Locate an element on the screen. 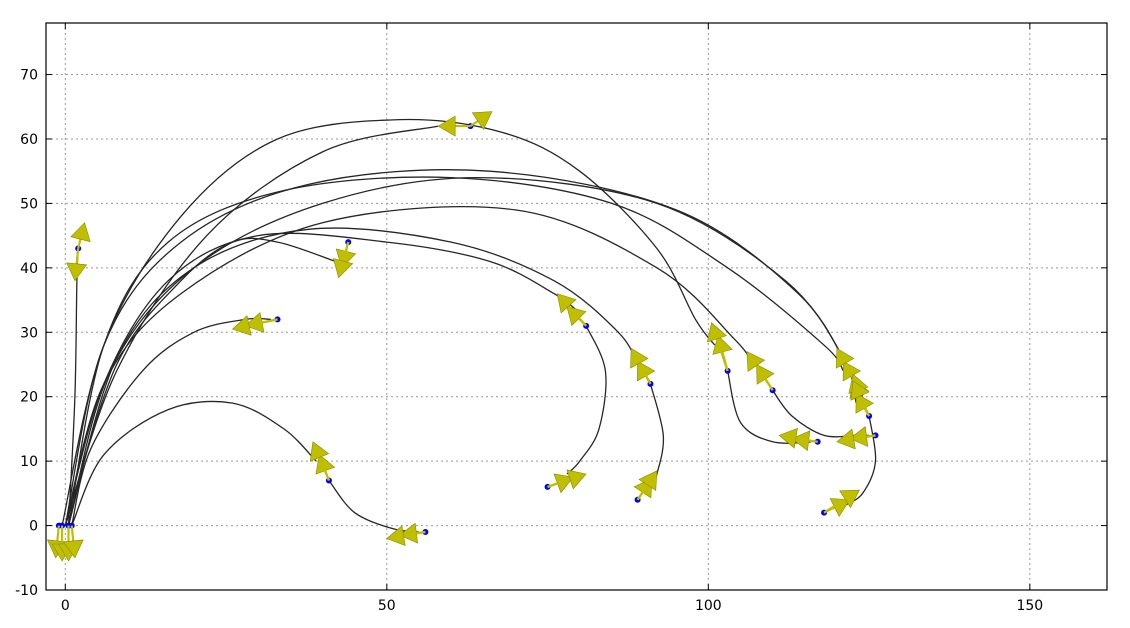 This screenshot has height=628, width=1130. y-tick-label: 0 is located at coordinates (33, 527).